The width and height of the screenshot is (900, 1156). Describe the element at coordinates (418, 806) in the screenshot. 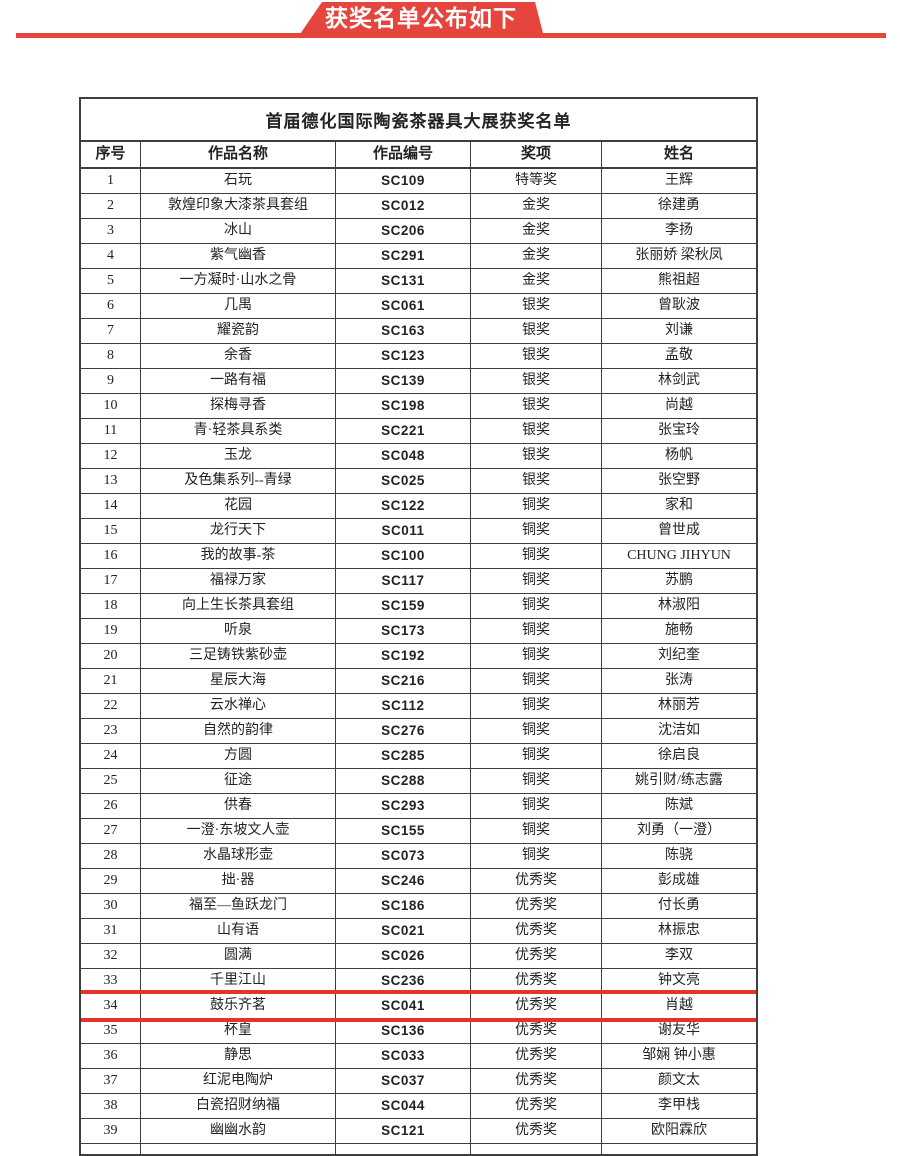

I see `table-row: 26 供春 SC293 铜奖 陈斌` at that location.